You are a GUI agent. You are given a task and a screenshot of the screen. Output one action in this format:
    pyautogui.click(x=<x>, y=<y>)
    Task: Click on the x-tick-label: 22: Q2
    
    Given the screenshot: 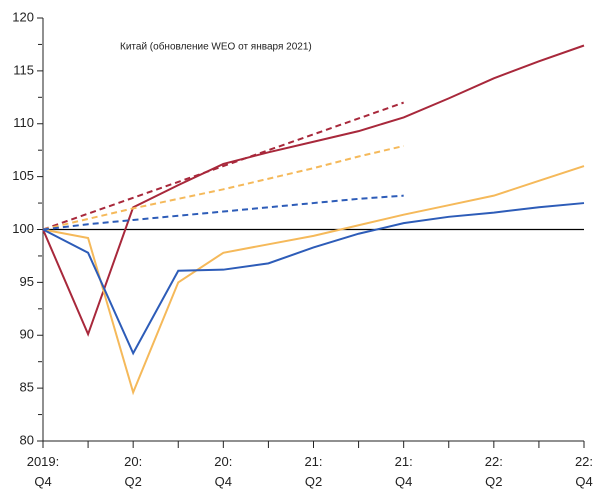 What is the action you would take?
    pyautogui.click(x=493, y=471)
    